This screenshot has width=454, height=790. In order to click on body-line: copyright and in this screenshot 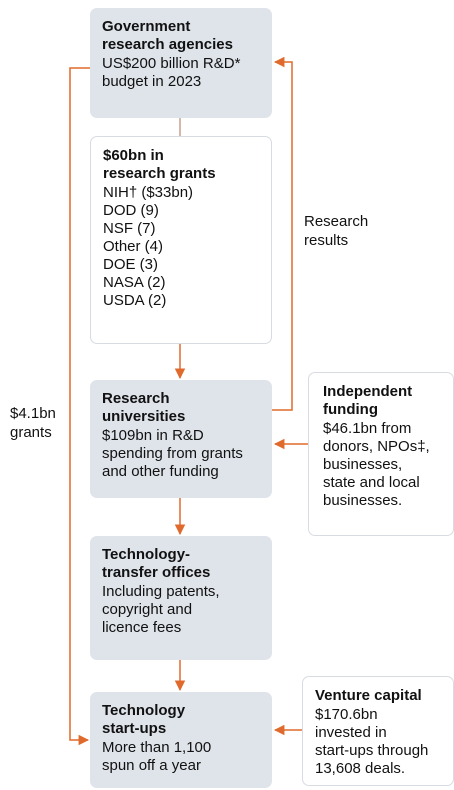, I will do `click(147, 609)`.